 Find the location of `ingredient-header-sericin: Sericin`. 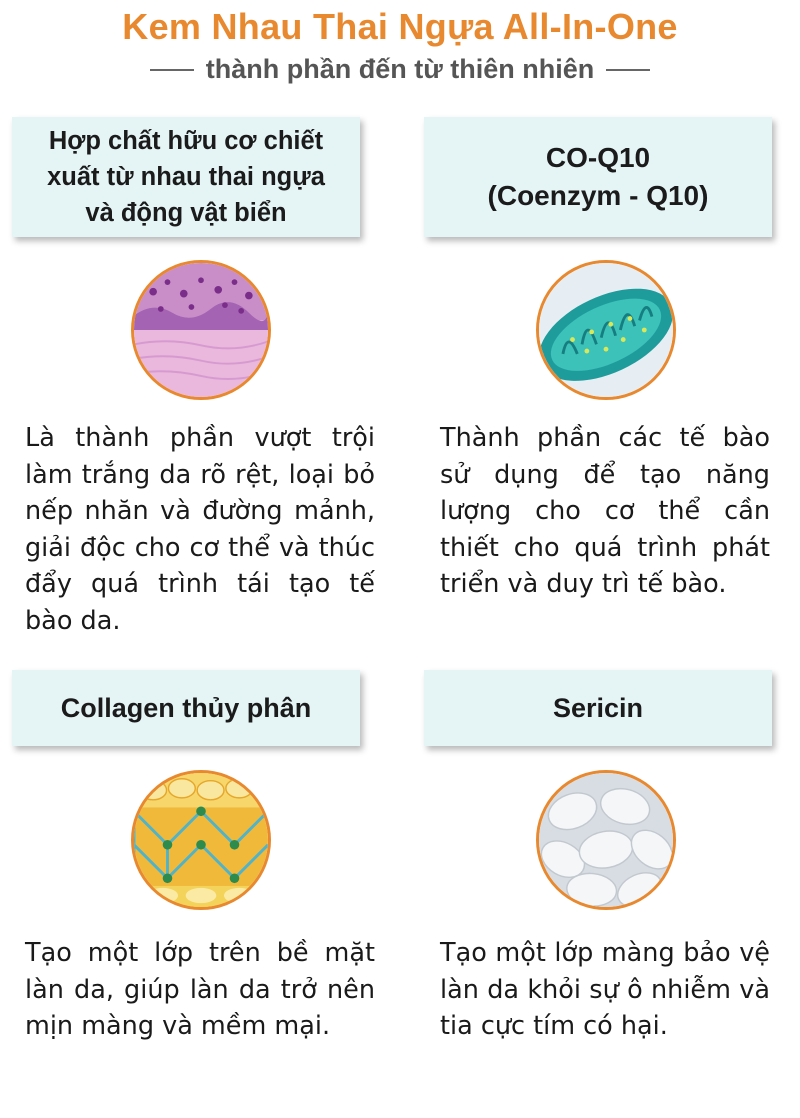

ingredient-header-sericin: Sericin is located at coordinates (598, 708).